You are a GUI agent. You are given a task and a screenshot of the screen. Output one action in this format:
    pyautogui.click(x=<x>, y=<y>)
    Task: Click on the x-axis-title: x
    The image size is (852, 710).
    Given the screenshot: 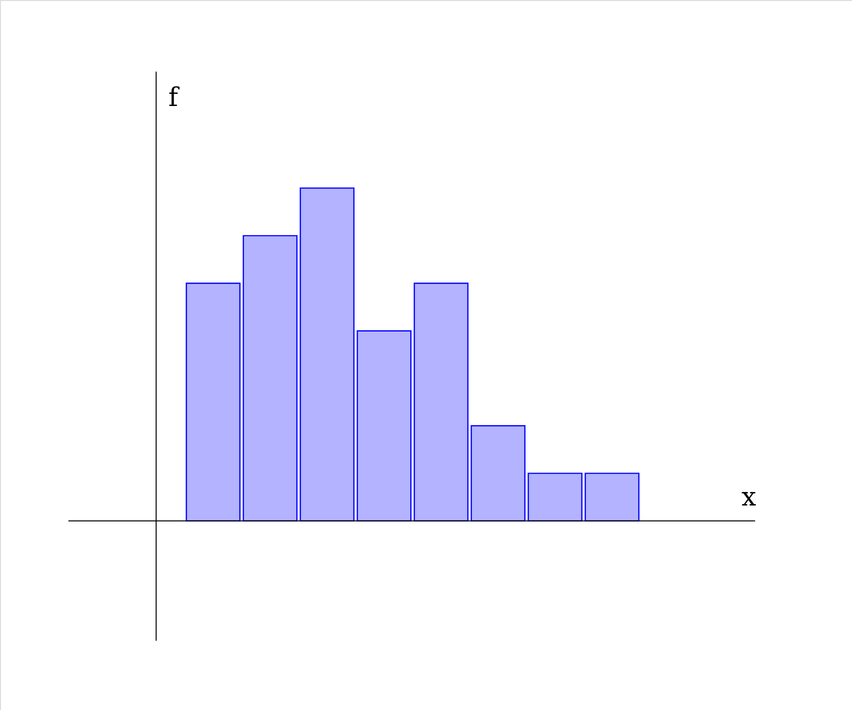 What is the action you would take?
    pyautogui.click(x=749, y=497)
    